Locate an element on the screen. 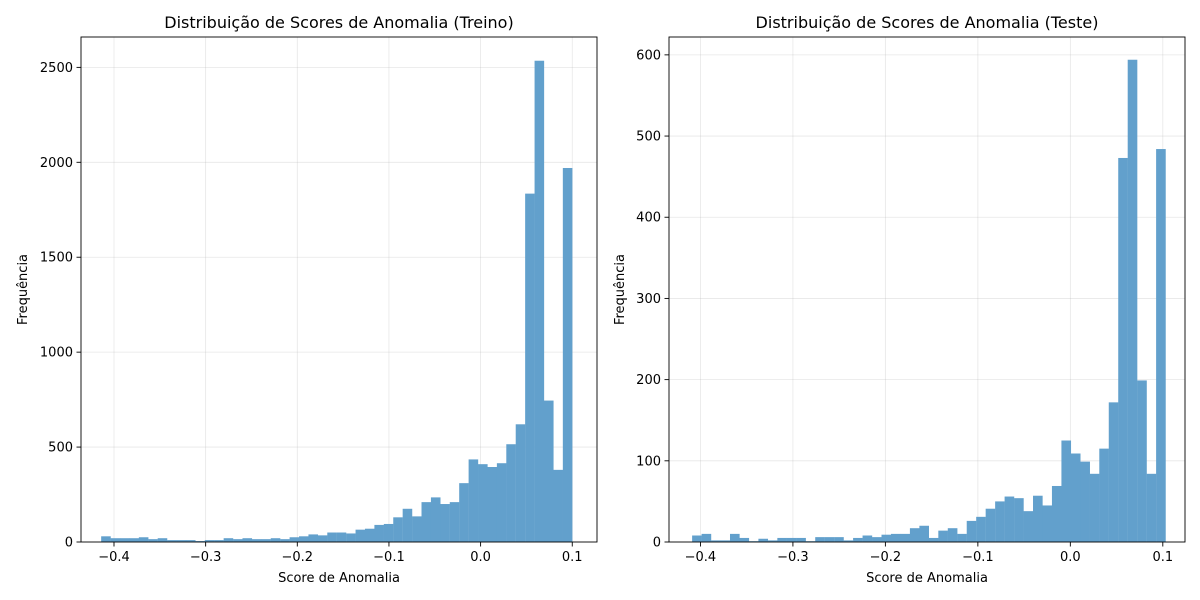  y-tick-label: 400 is located at coordinates (648, 218).